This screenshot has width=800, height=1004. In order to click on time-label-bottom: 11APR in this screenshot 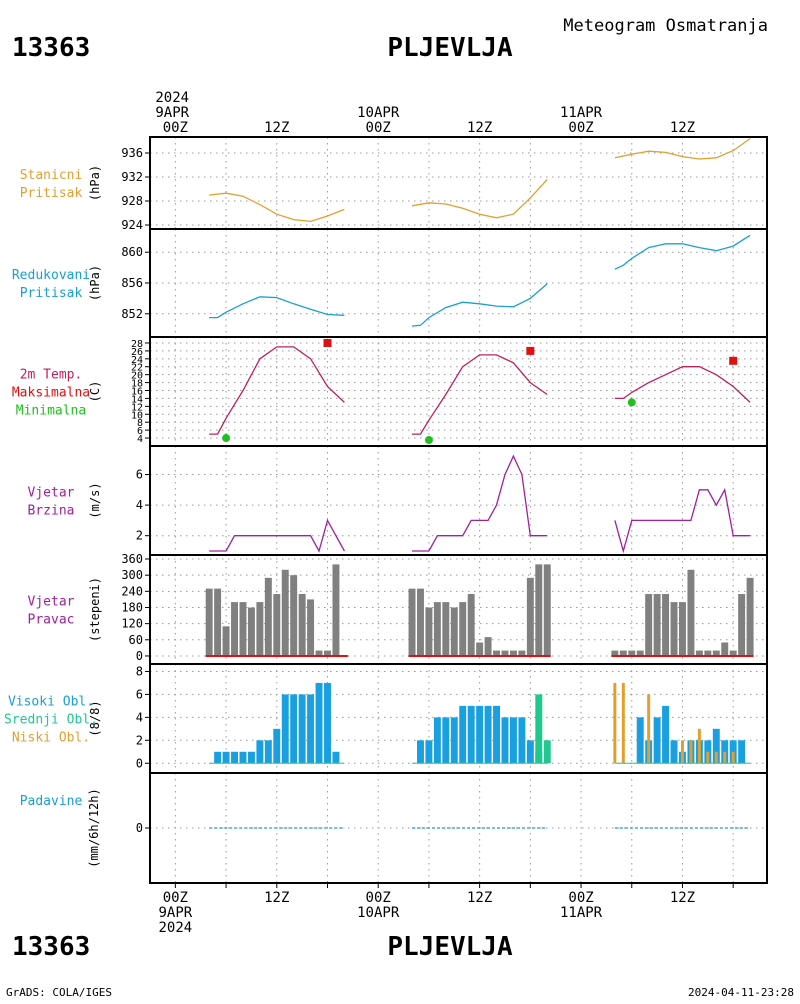, I will do `click(581, 913)`.